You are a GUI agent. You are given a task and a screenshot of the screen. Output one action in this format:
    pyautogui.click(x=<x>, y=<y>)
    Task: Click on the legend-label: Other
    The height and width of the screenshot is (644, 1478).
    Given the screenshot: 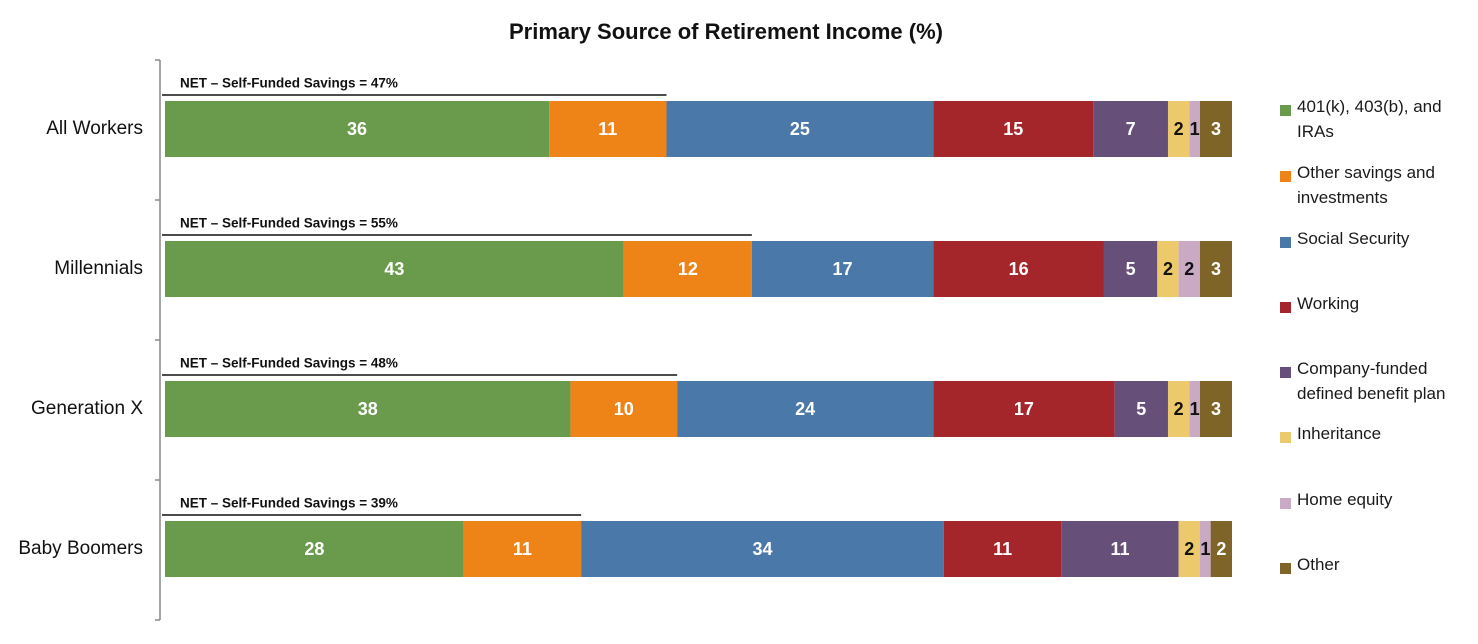 What is the action you would take?
    pyautogui.click(x=1318, y=564)
    